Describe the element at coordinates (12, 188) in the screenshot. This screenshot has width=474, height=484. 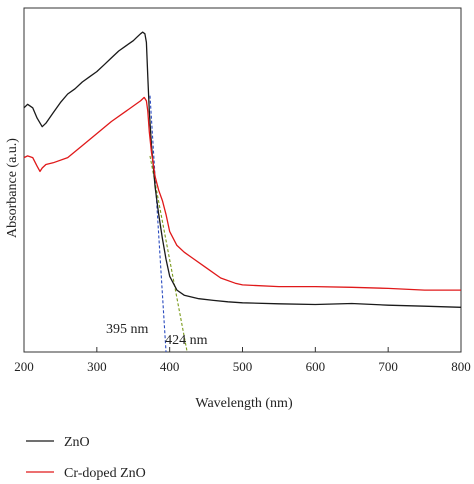
I see `y-axis-title: Absorbance (a.u.)` at that location.